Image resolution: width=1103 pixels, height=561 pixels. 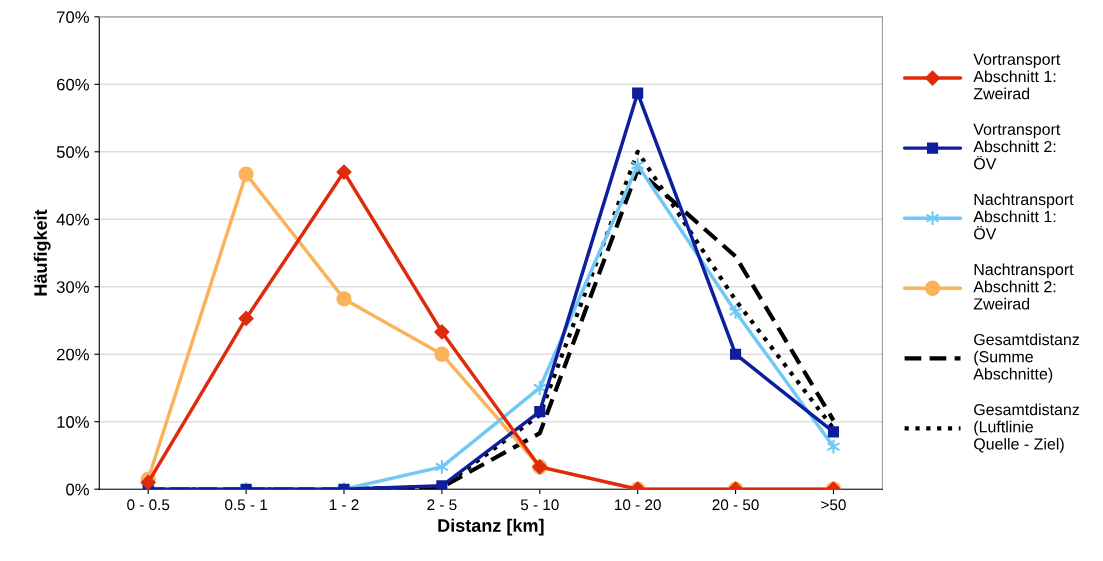 What do you see at coordinates (539, 505) in the screenshot?
I see `x-tick-label: 5 - 10` at bounding box center [539, 505].